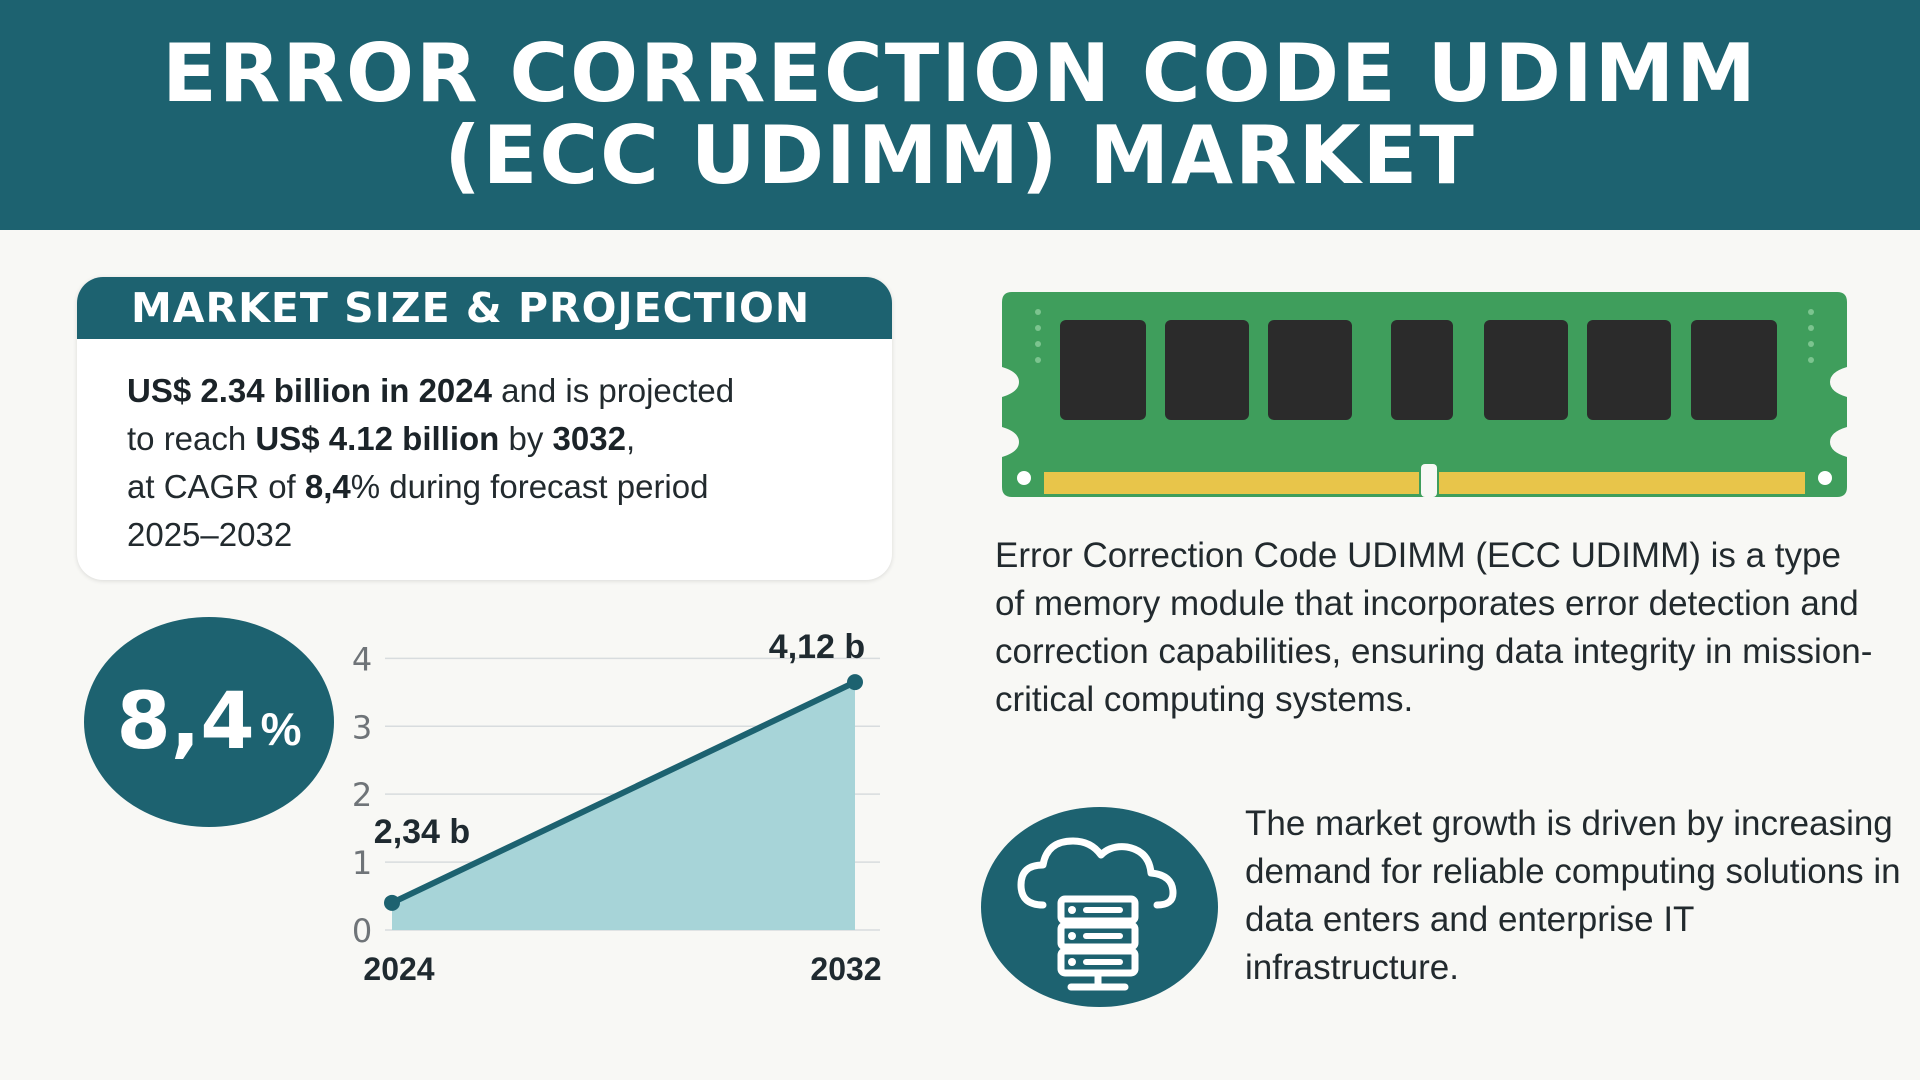  Describe the element at coordinates (960, 155) in the screenshot. I see `page-title-line-2: (ECC UDIMM) MARKET` at that location.